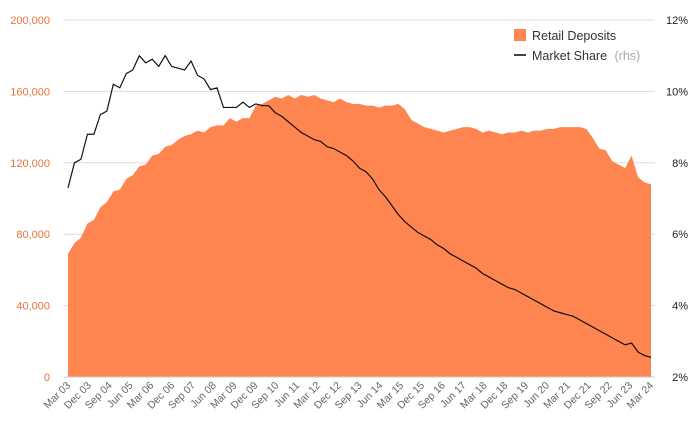 This screenshot has width=700, height=433. What do you see at coordinates (677, 199) in the screenshot?
I see `right-axis-ticks: 2% 4% 6% 8% 10% 12%` at bounding box center [677, 199].